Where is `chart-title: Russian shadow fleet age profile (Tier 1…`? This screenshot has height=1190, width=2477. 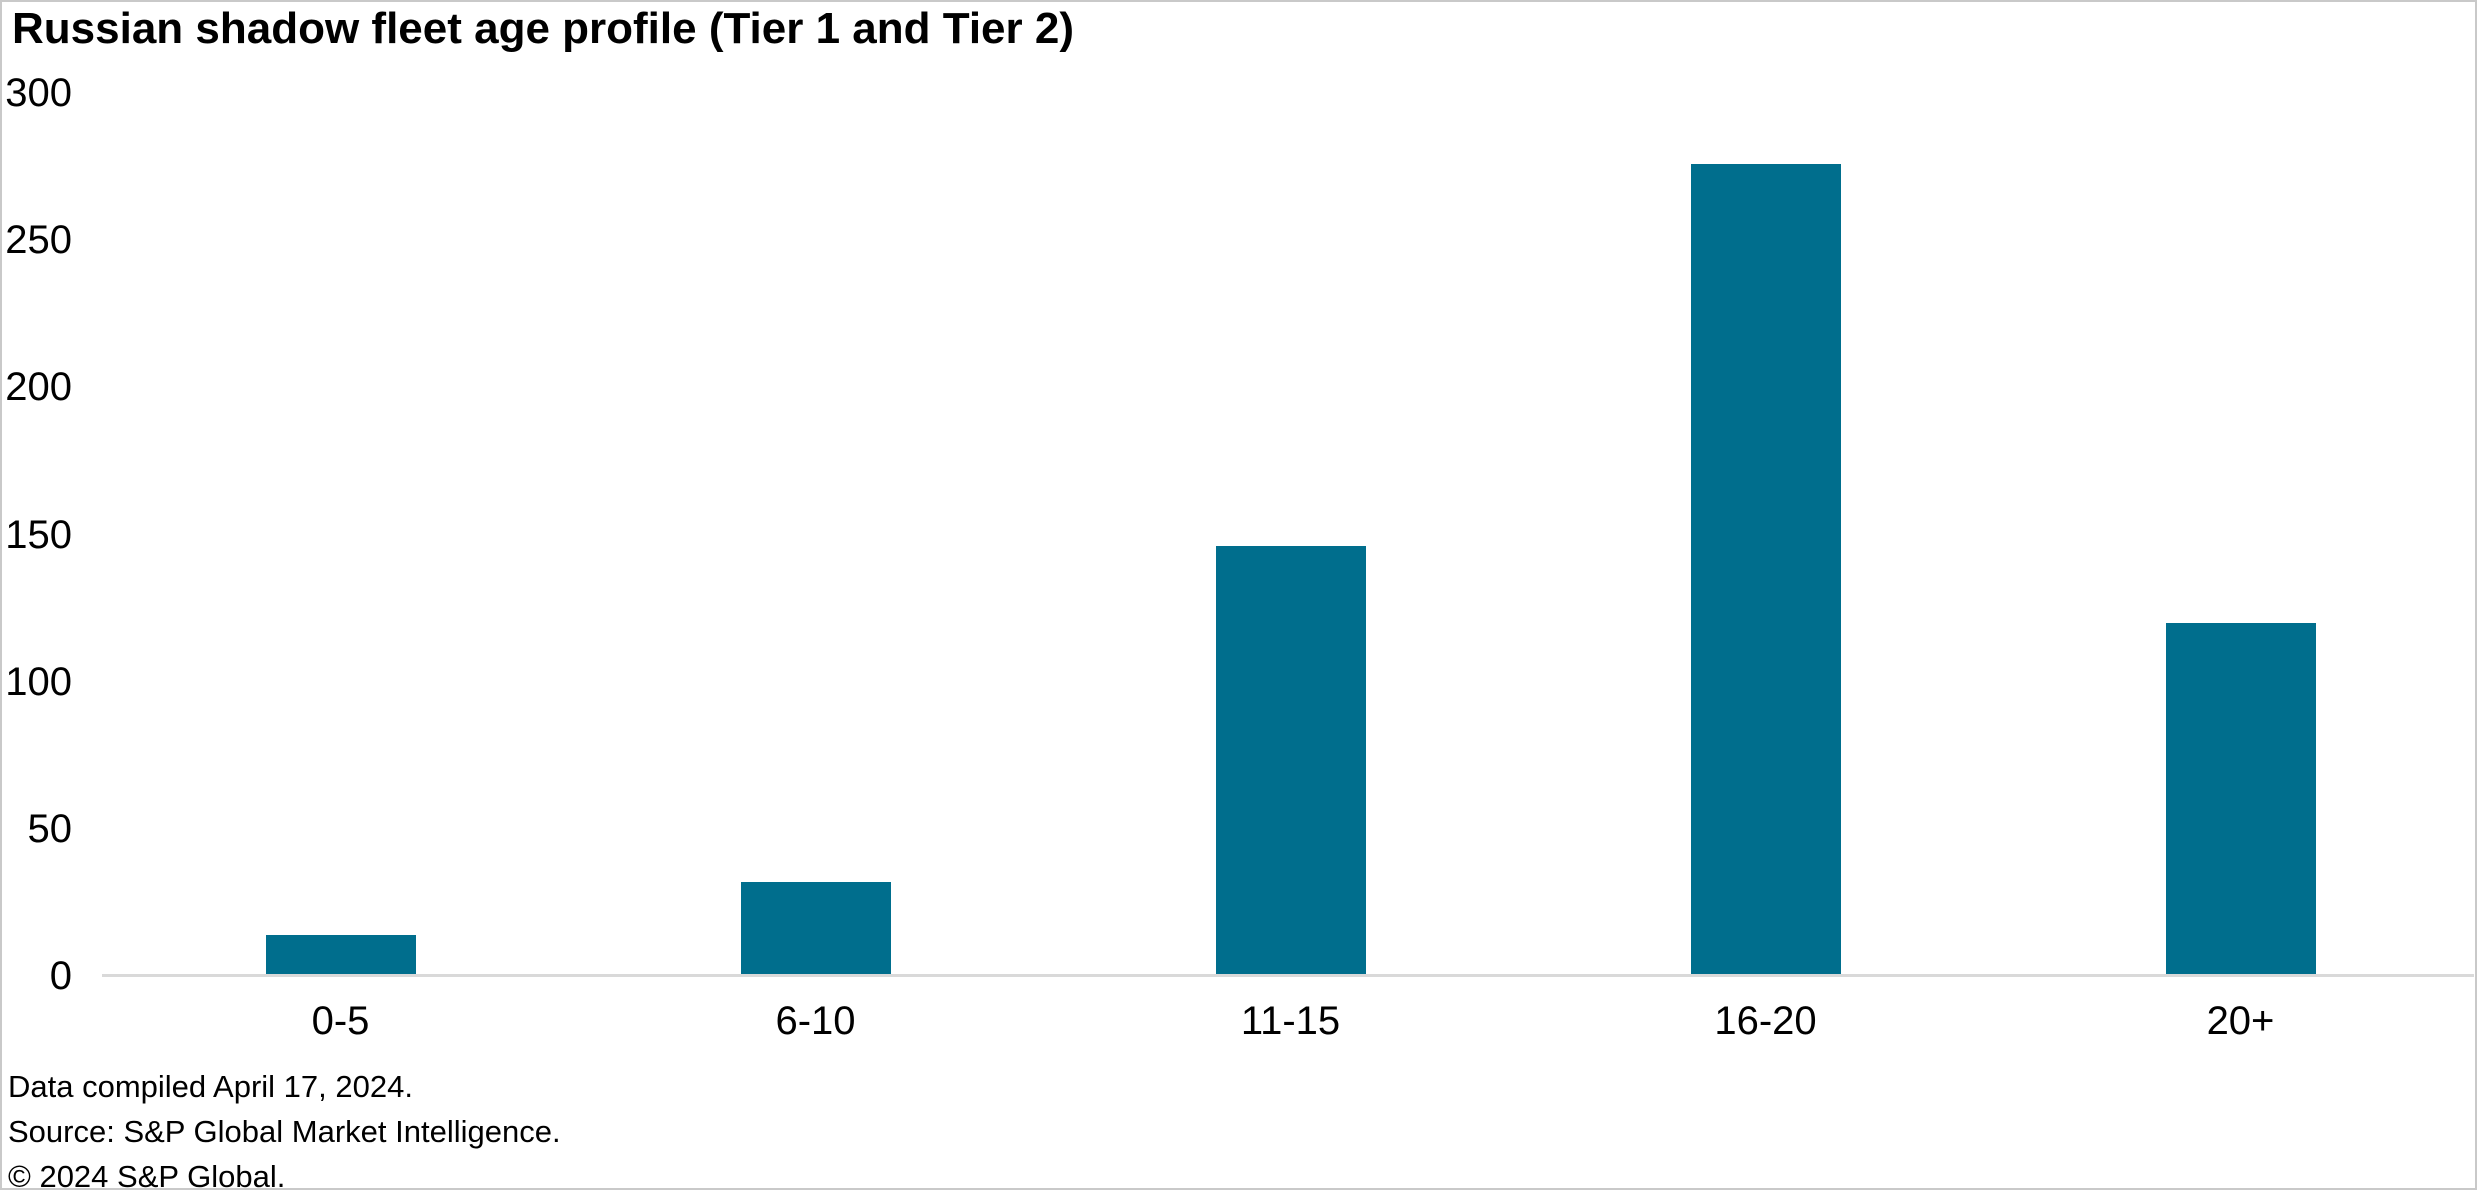 chart-title: Russian shadow fleet age profile (Tier 1… is located at coordinates (543, 28).